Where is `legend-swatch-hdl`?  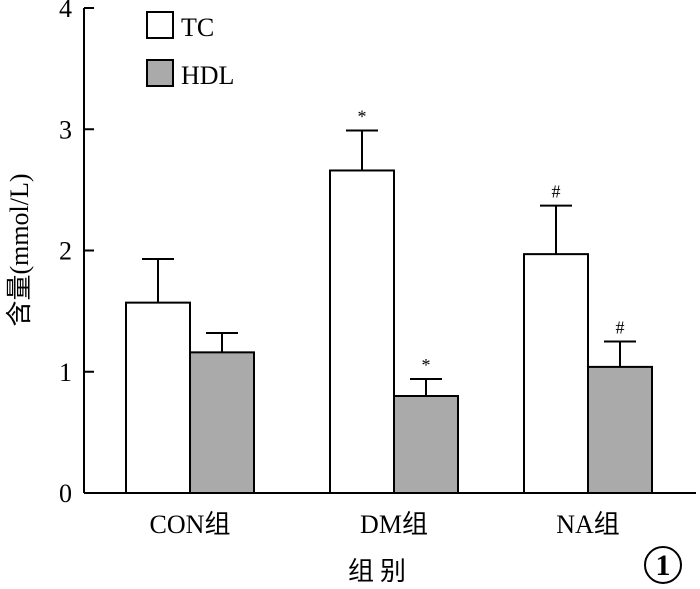 legend-swatch-hdl is located at coordinates (160, 73).